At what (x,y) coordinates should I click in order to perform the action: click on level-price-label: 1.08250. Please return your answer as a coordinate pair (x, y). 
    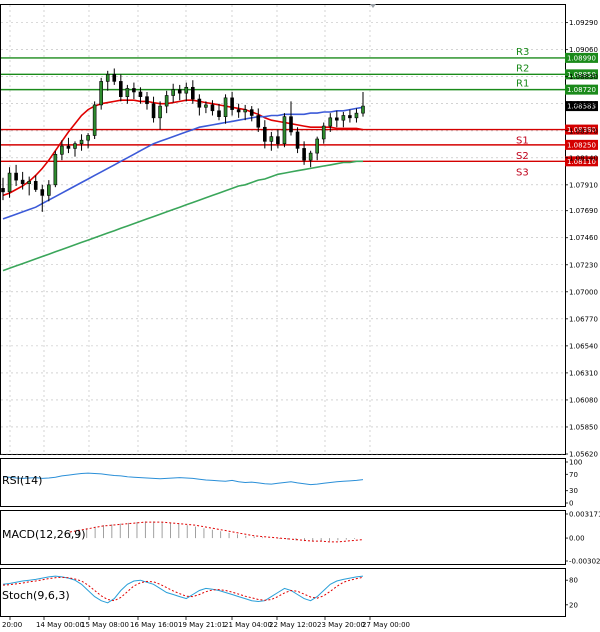
    Looking at the image, I should click on (581, 145).